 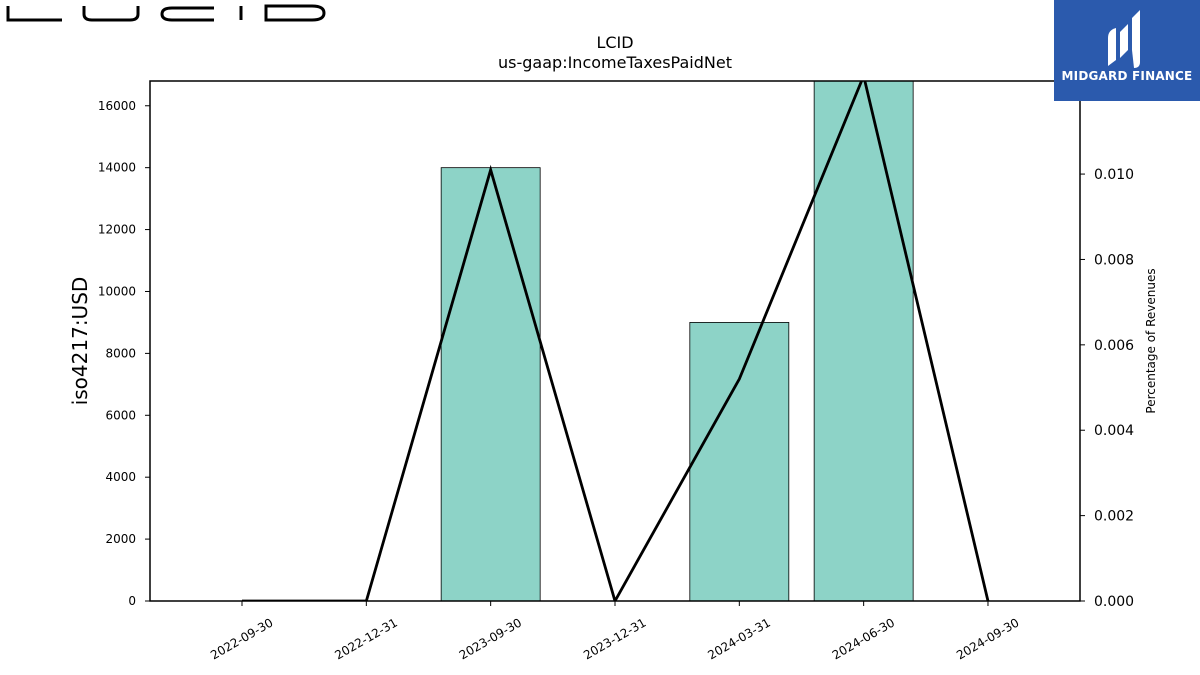 What do you see at coordinates (987, 638) in the screenshot?
I see `x-tick-label: 2024-09-30` at bounding box center [987, 638].